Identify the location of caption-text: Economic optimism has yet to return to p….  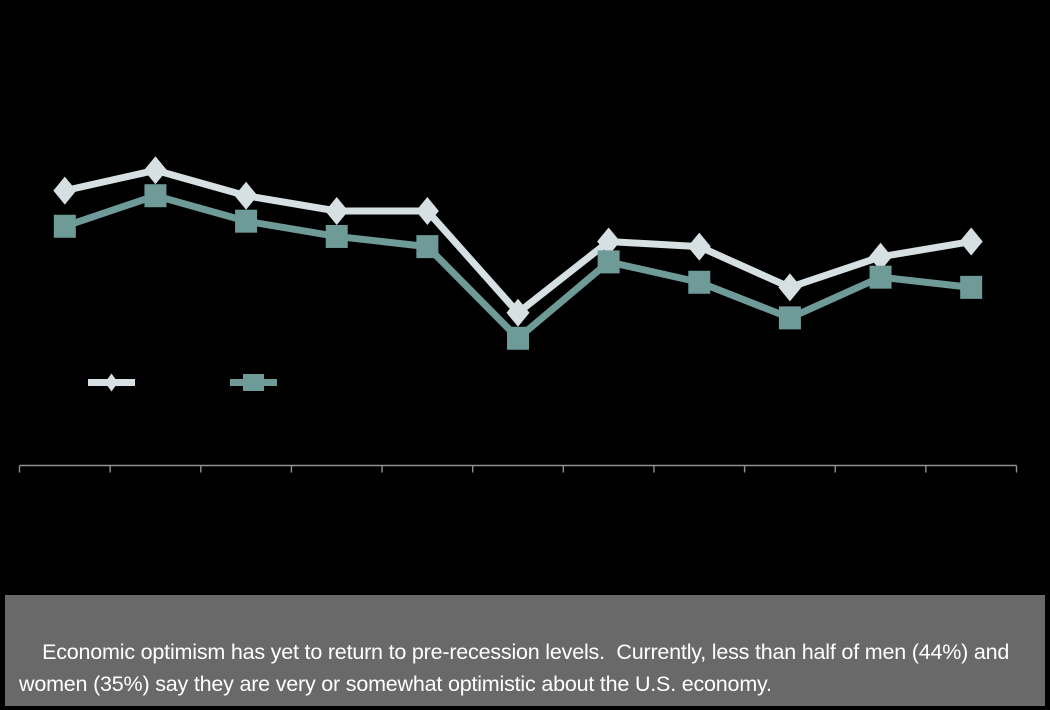
(517, 668).